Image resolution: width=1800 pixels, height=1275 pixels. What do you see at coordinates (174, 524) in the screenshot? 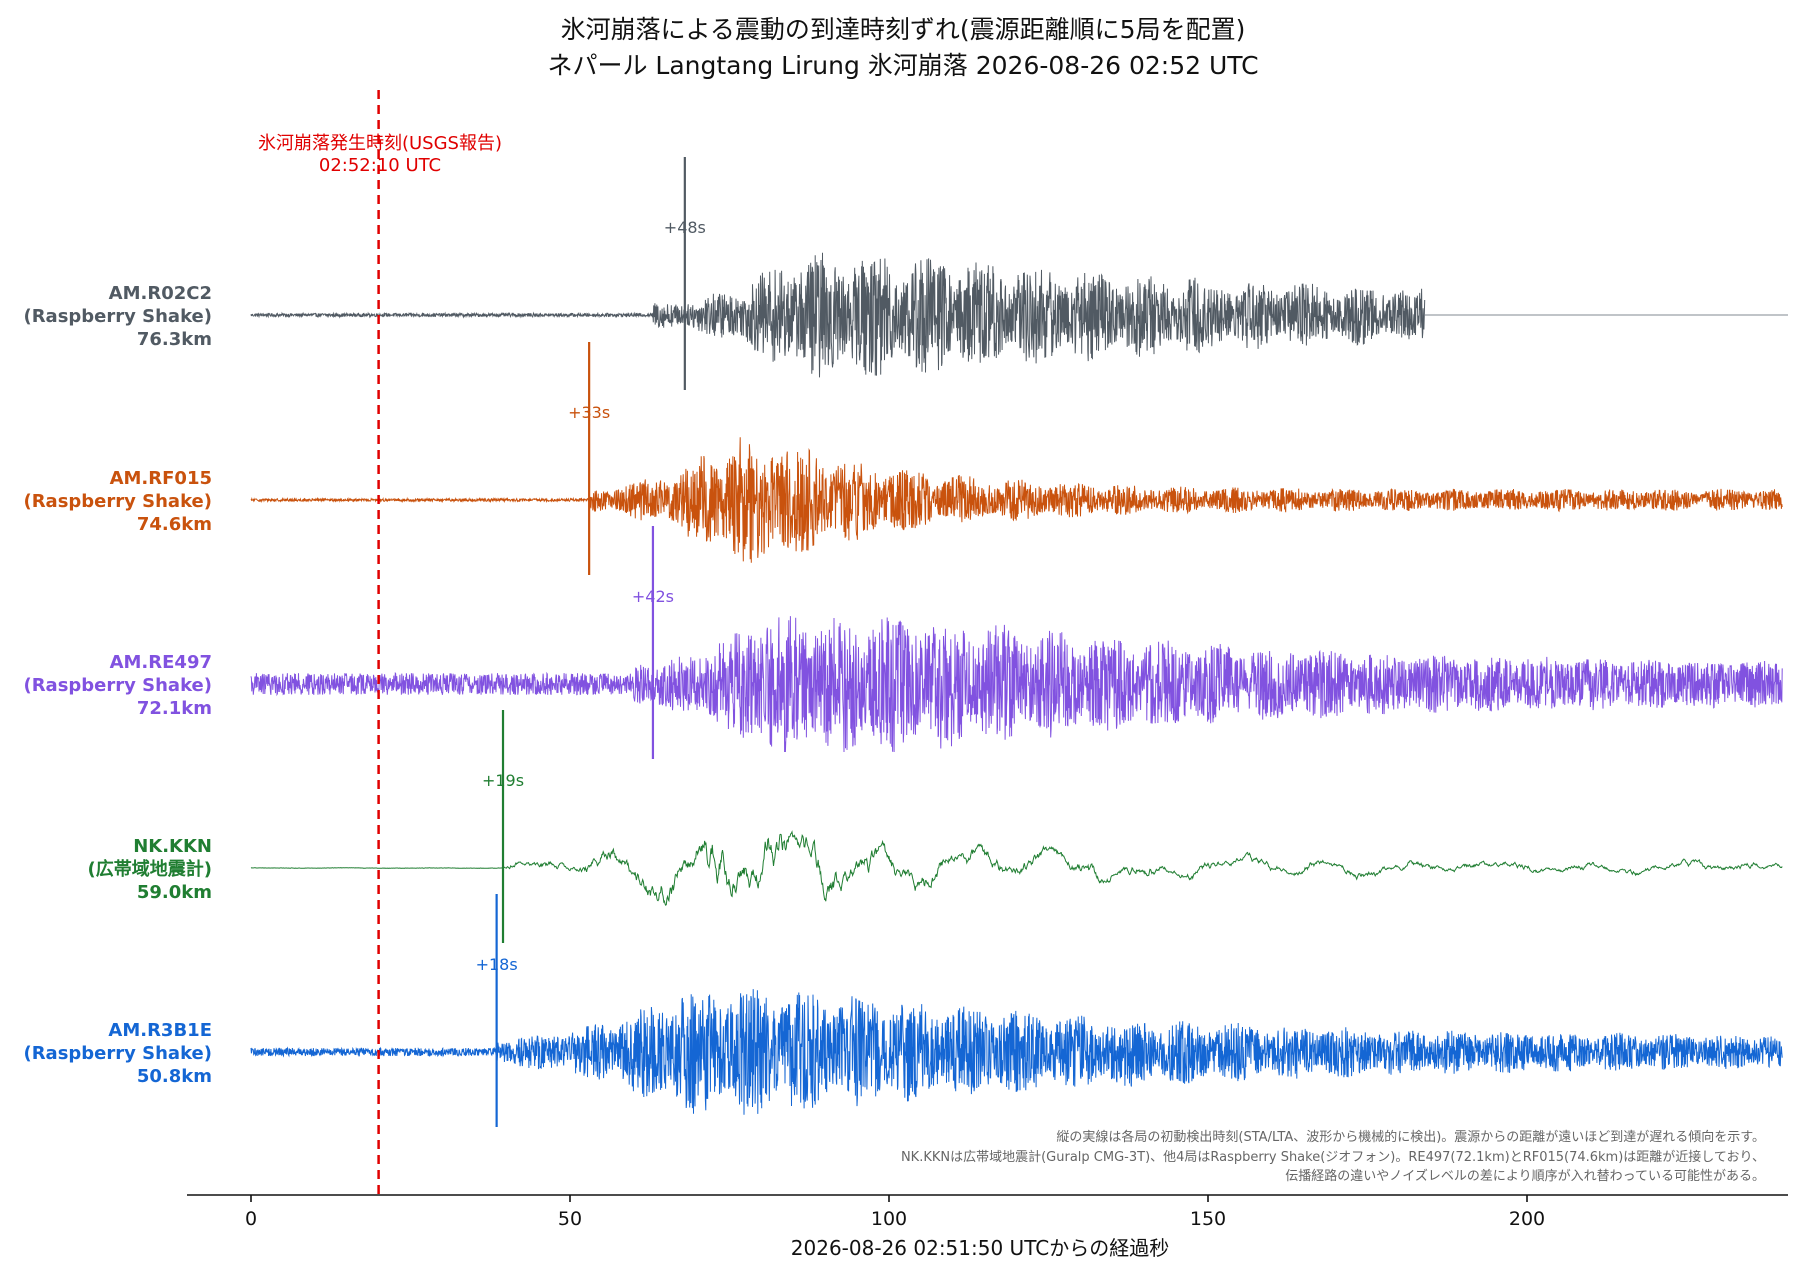
I see `station-label-line: 74.6km` at bounding box center [174, 524].